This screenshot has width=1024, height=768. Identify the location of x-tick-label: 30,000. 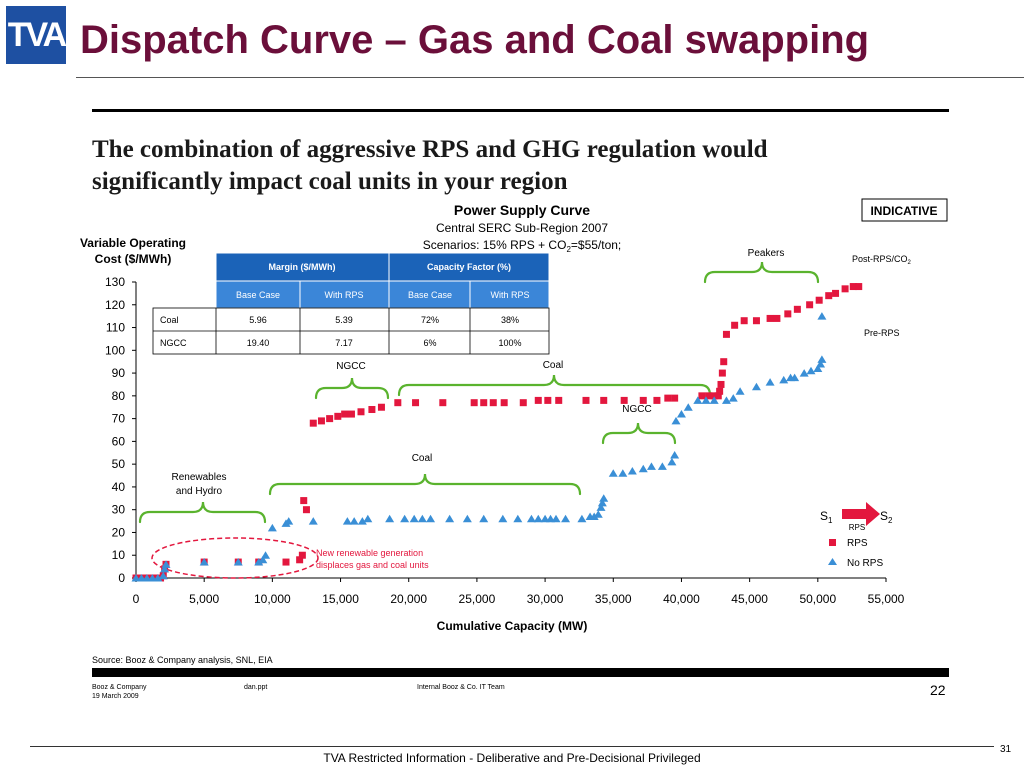
(545, 599).